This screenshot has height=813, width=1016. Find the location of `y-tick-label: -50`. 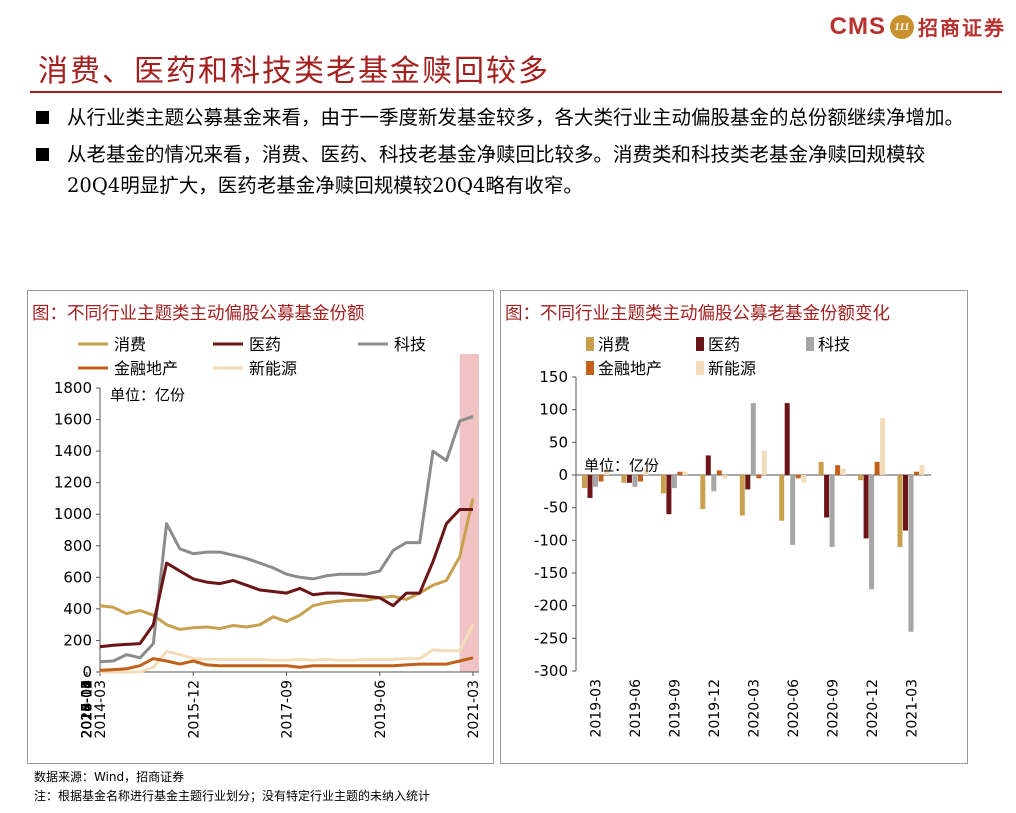

y-tick-label: -50 is located at coordinates (556, 508).